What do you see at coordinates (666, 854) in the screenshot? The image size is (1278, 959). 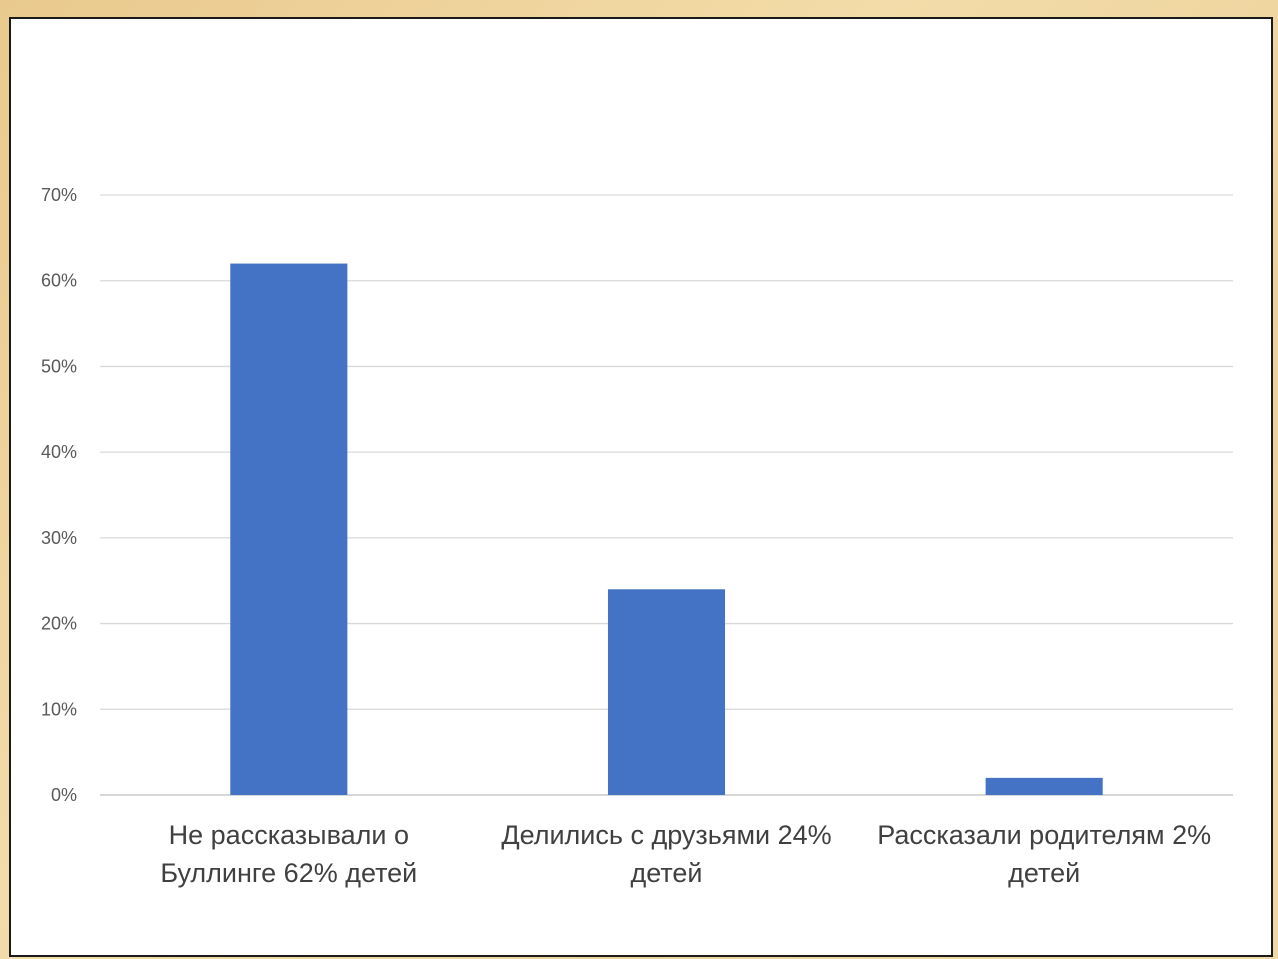 I see `x-category-label: Делились с друзьями 24% детей` at bounding box center [666, 854].